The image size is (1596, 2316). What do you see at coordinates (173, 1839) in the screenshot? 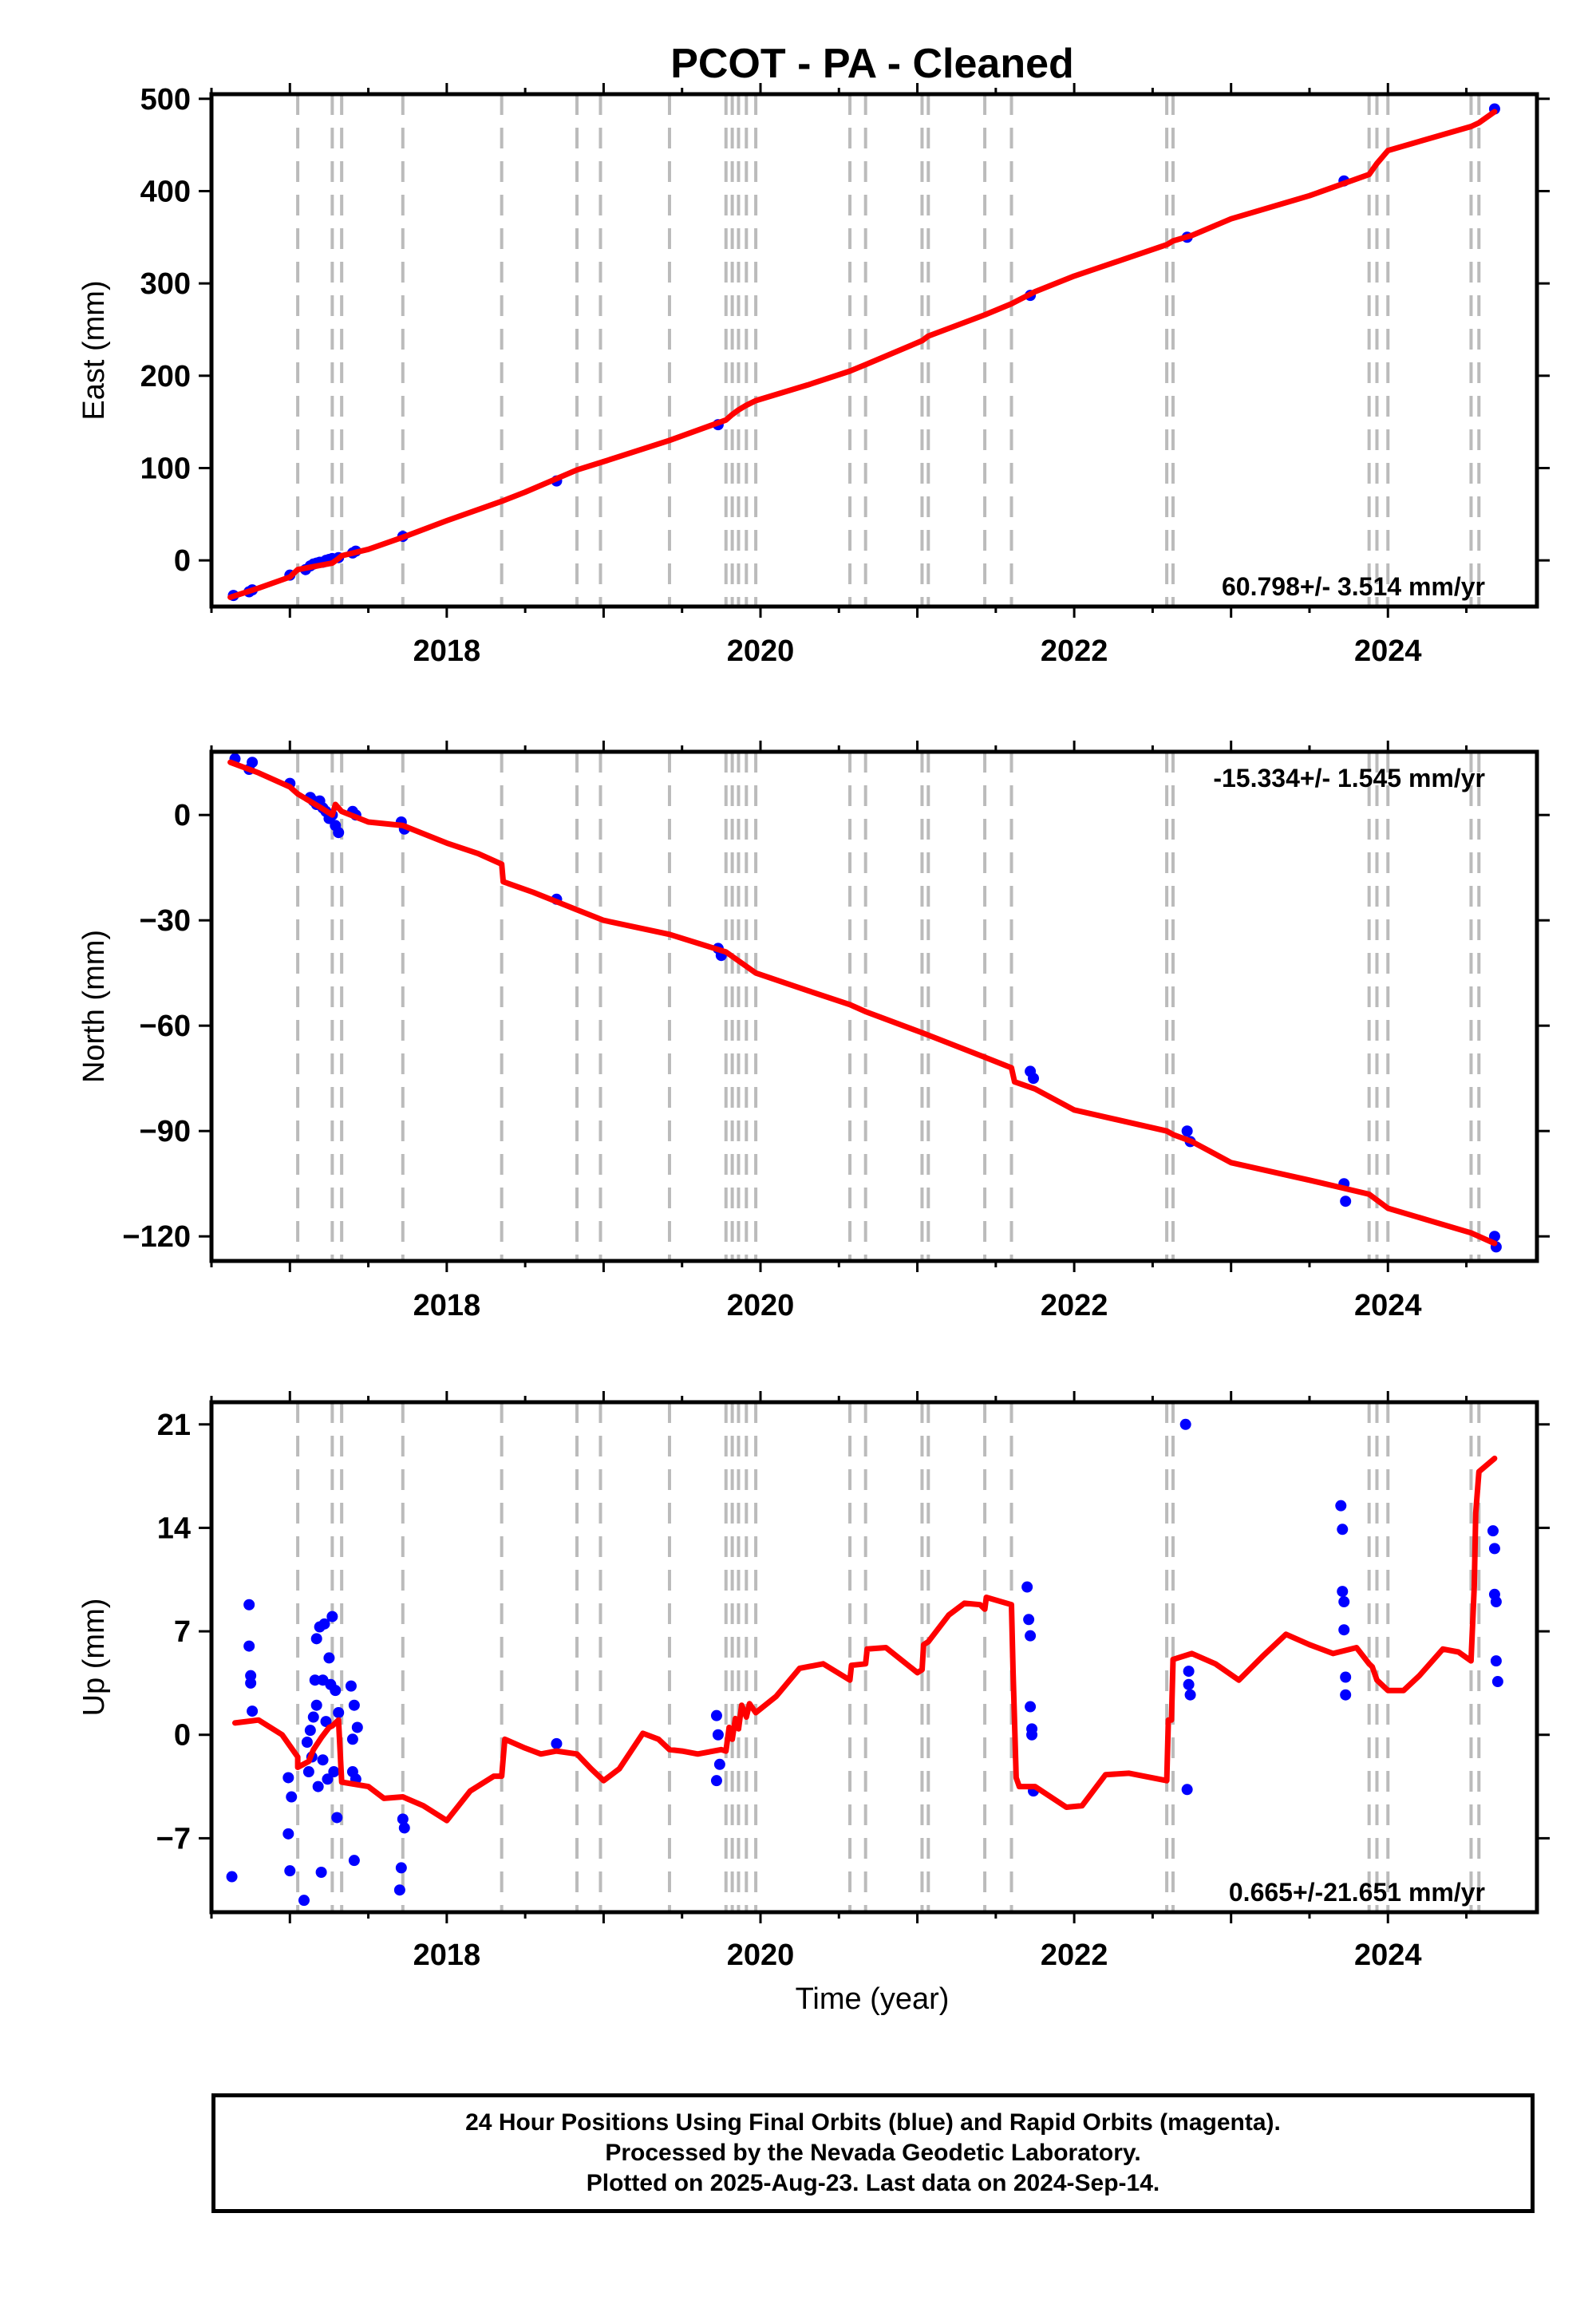
I see `y-tick-label: −7` at bounding box center [173, 1839].